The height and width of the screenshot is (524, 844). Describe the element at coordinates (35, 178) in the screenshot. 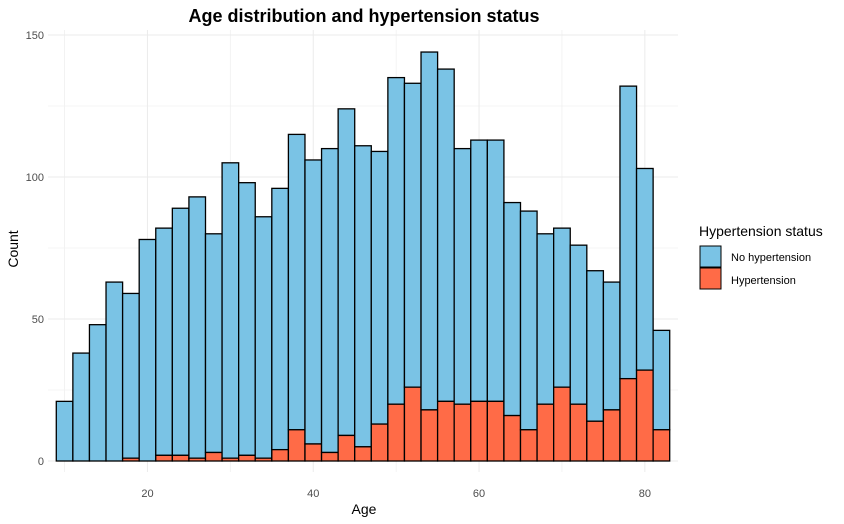

I see `y-tick-label: 100` at that location.